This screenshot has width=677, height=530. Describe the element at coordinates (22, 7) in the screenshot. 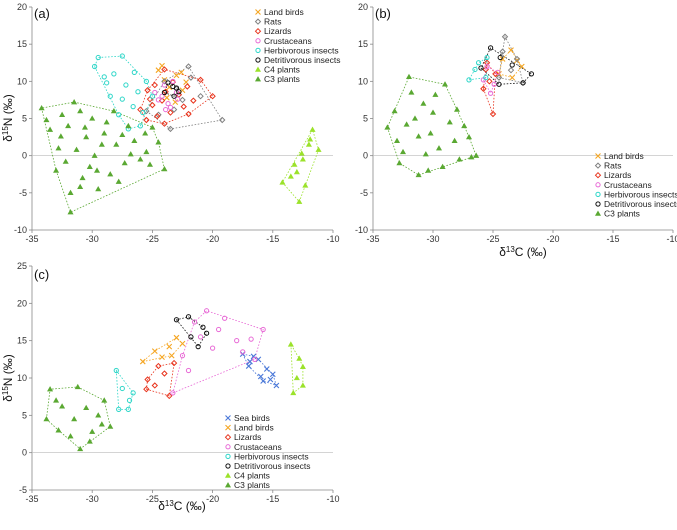

I see `a-y-tick-label: 20` at that location.